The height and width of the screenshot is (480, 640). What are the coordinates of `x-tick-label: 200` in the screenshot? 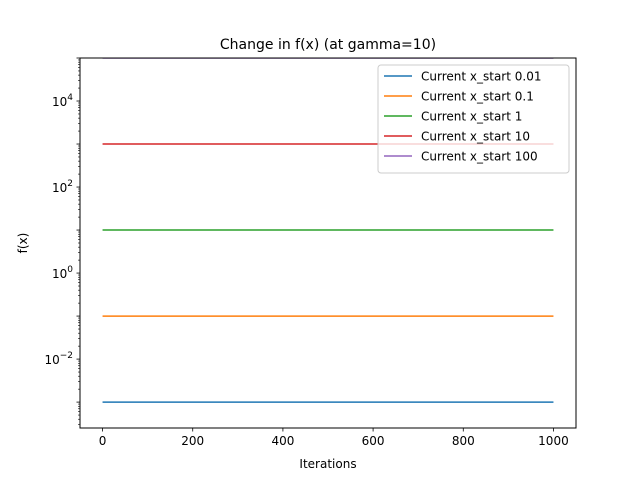 It's located at (192, 441).